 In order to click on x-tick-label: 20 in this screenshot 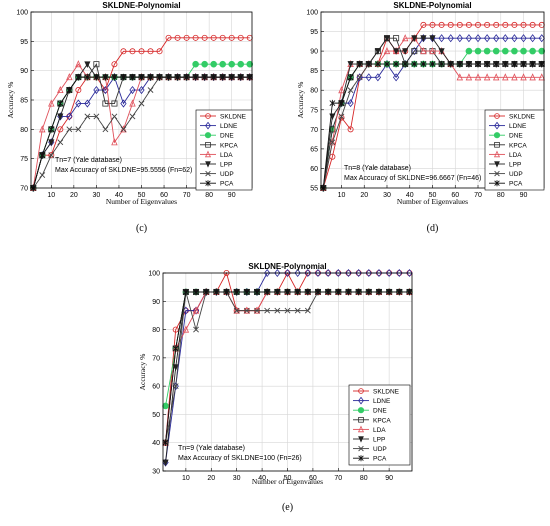, I will do `click(364, 195)`.